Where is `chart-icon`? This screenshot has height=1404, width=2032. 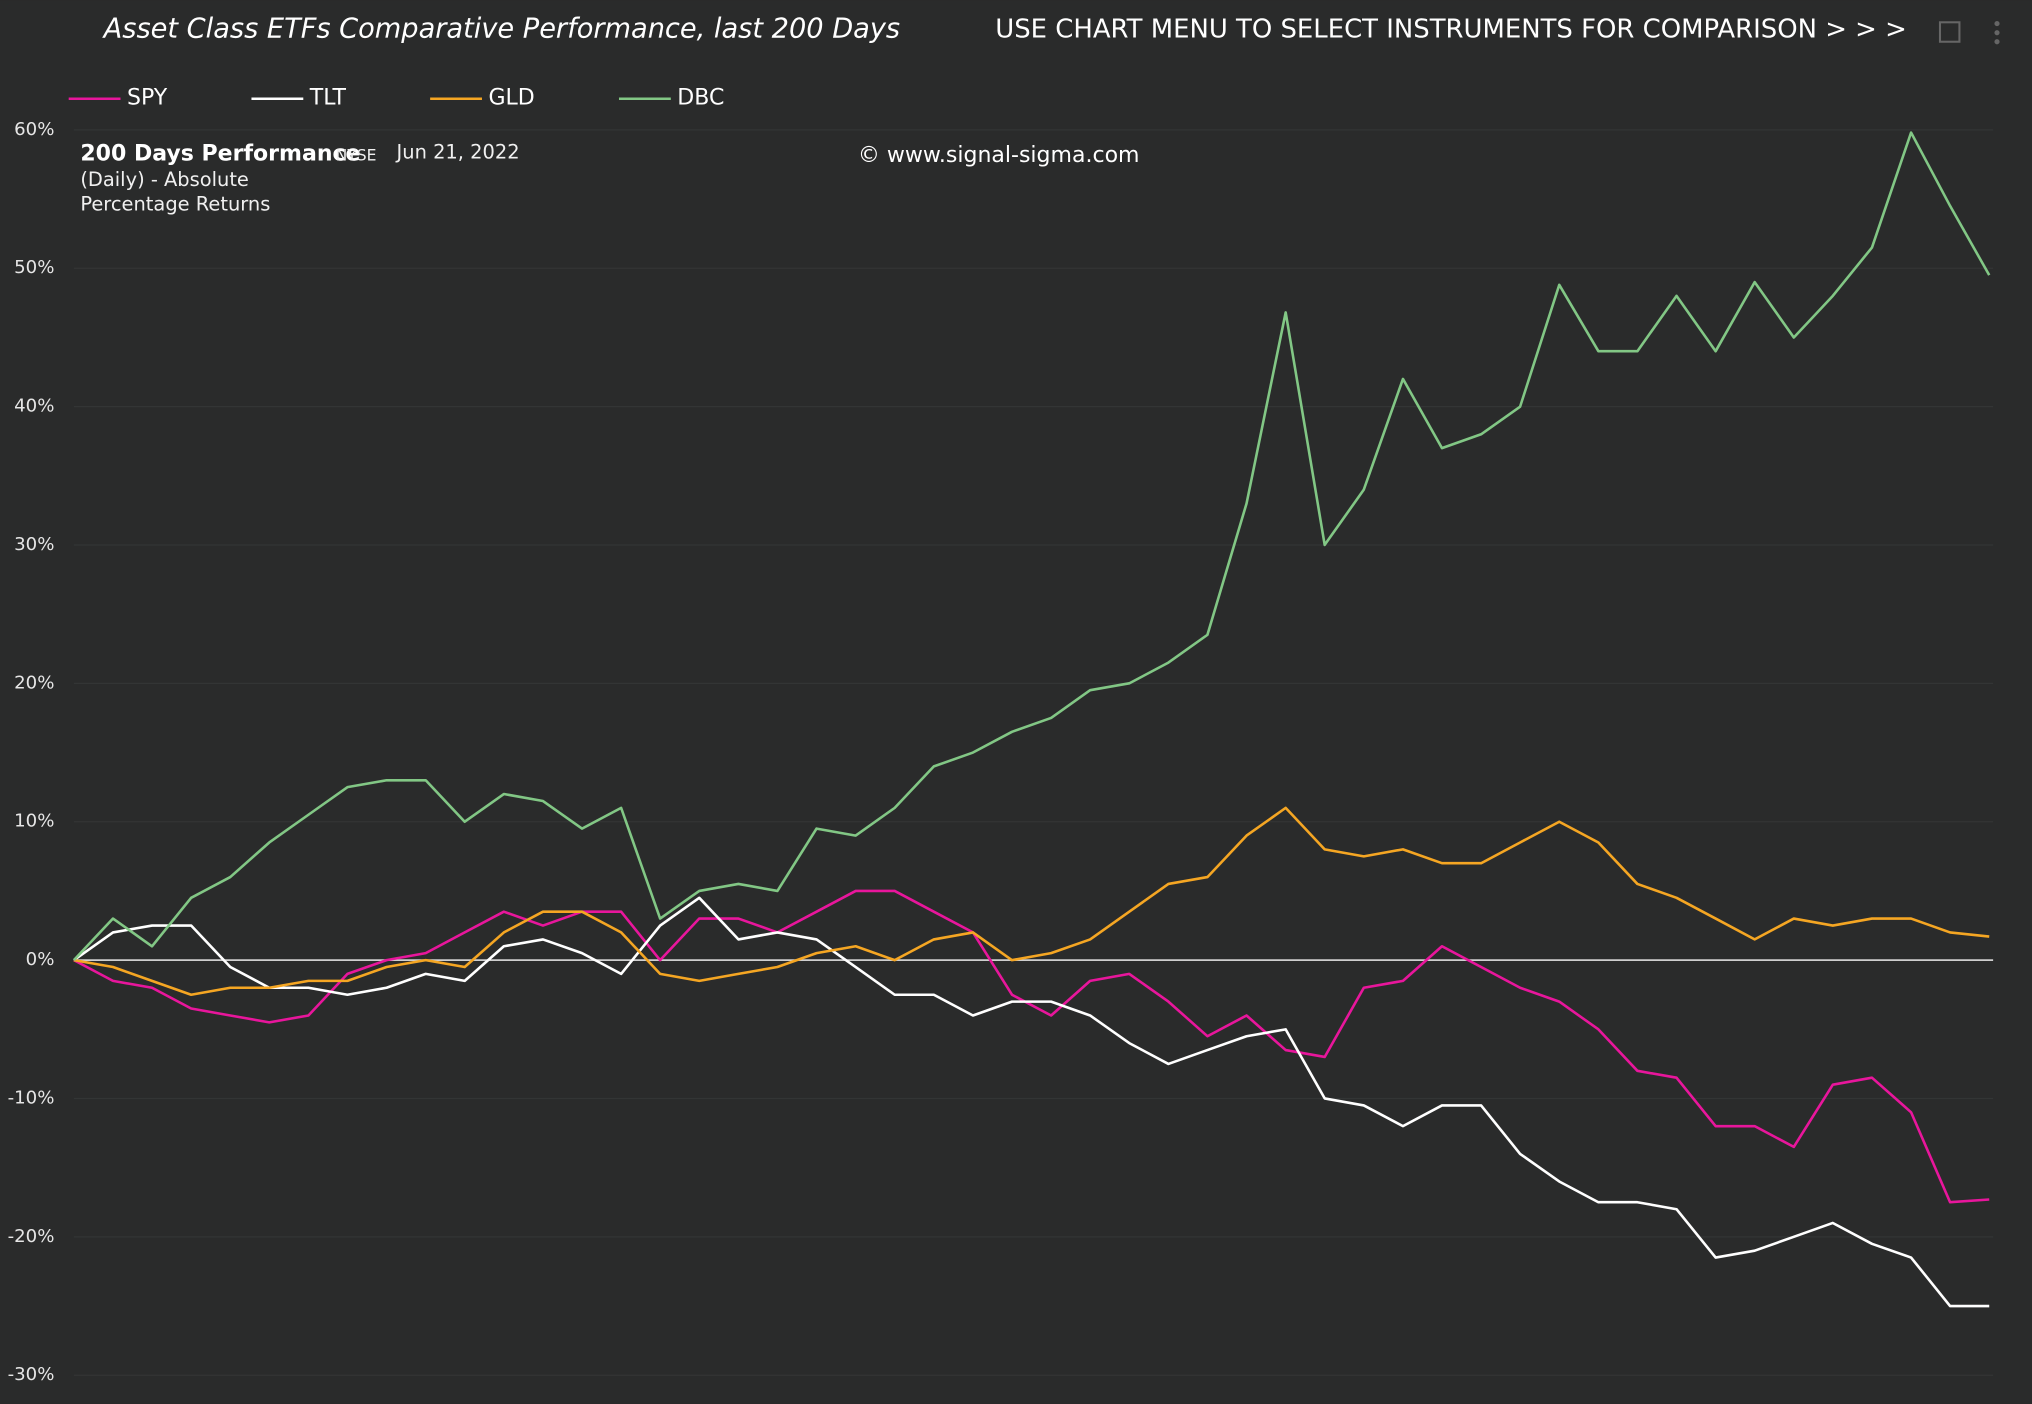
chart-icon is located at coordinates (1949, 32).